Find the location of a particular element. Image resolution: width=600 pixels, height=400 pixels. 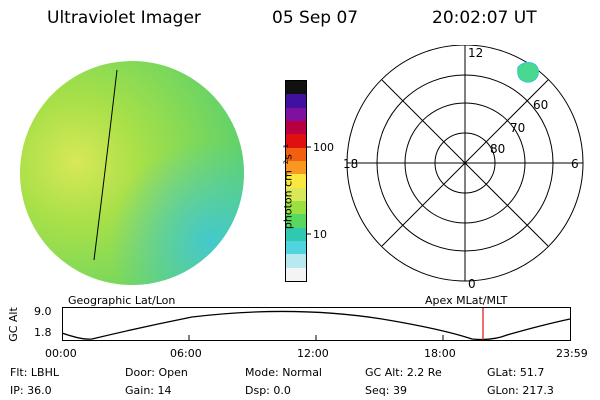

status-door: Door: Open is located at coordinates (156, 372).